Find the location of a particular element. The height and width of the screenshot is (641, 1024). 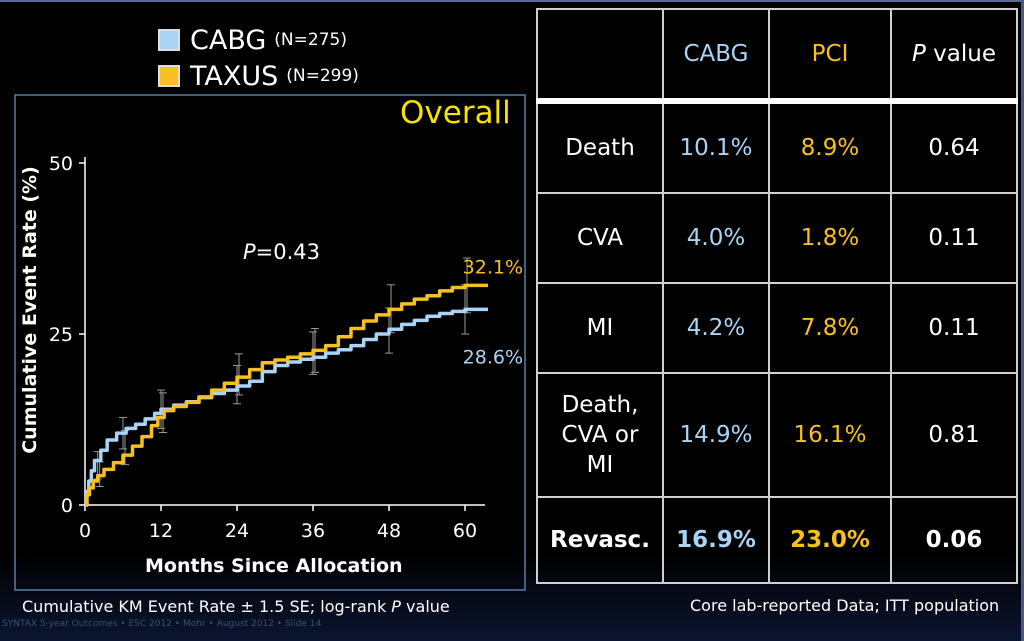

cabg-value-cell: 14.9% is located at coordinates (716, 435).